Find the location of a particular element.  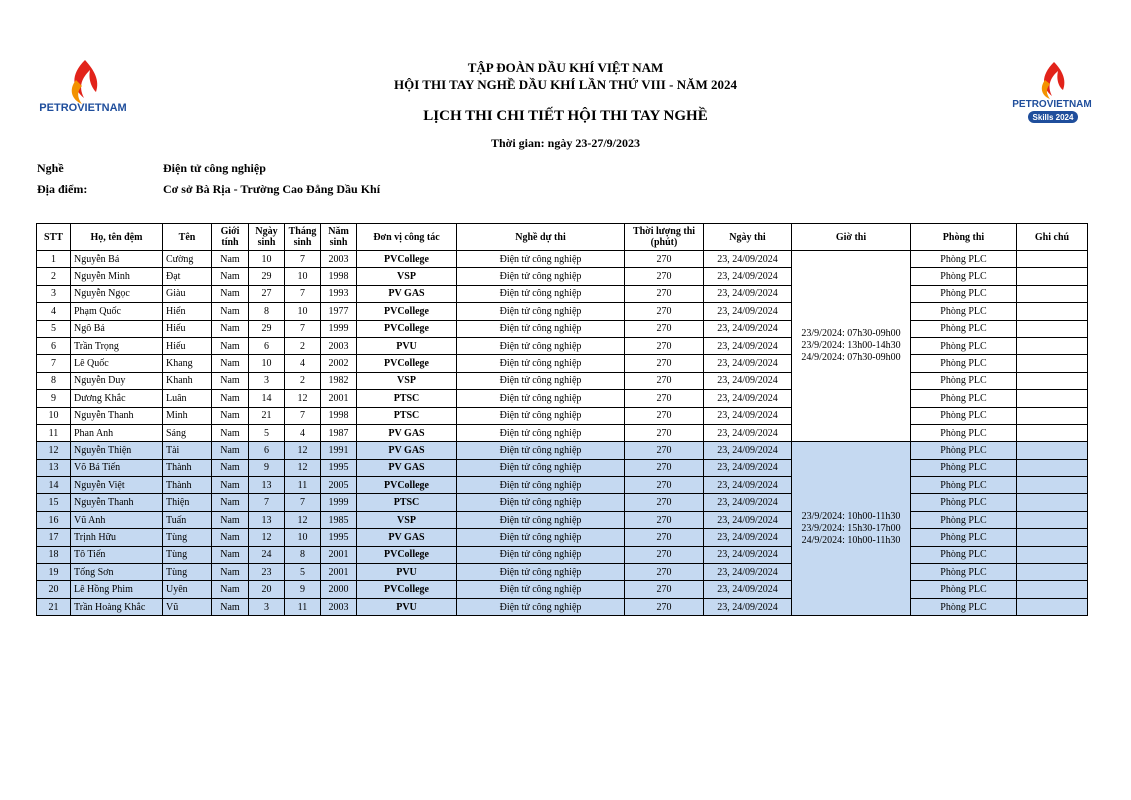

table-cell: 1991 is located at coordinates (338, 450).